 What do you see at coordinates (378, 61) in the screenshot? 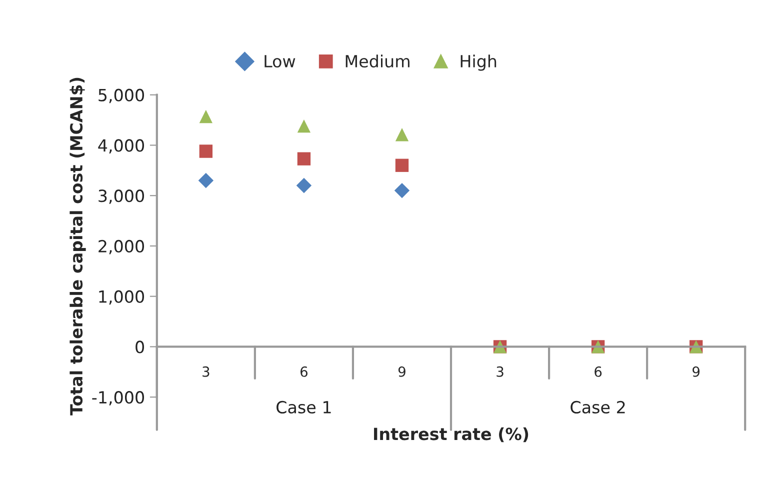
I see `legend-label: Medium` at bounding box center [378, 61].